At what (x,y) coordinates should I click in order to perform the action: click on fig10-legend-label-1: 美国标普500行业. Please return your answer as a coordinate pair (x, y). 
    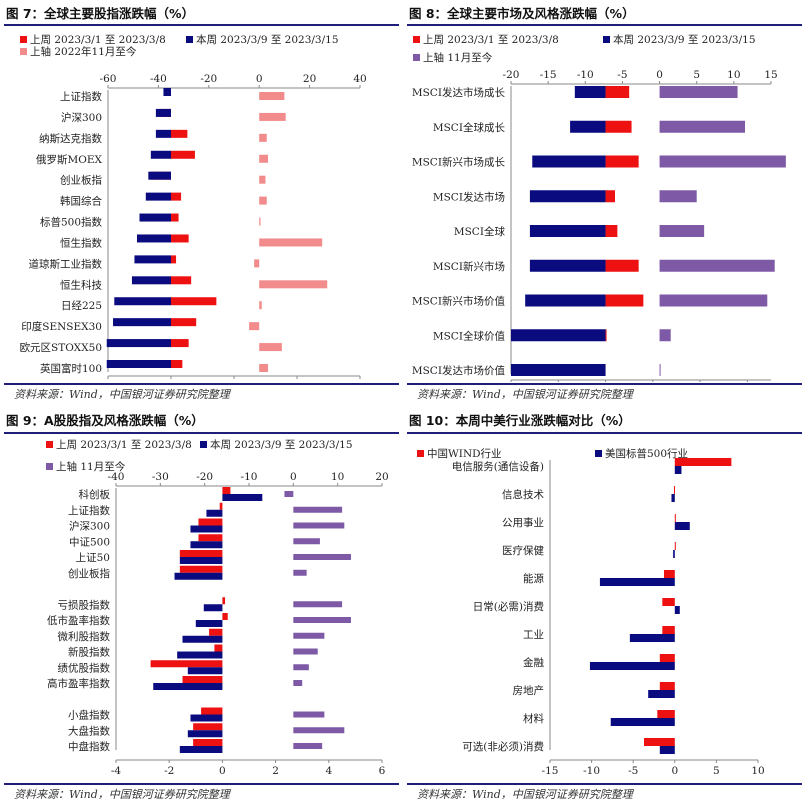
    Looking at the image, I should click on (646, 453).